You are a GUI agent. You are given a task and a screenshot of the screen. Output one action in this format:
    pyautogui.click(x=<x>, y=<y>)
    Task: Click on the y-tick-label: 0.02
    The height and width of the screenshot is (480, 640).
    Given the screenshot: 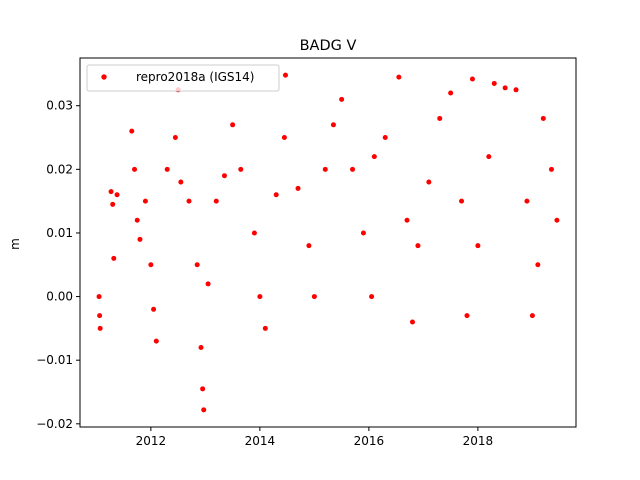 What is the action you would take?
    pyautogui.click(x=59, y=169)
    